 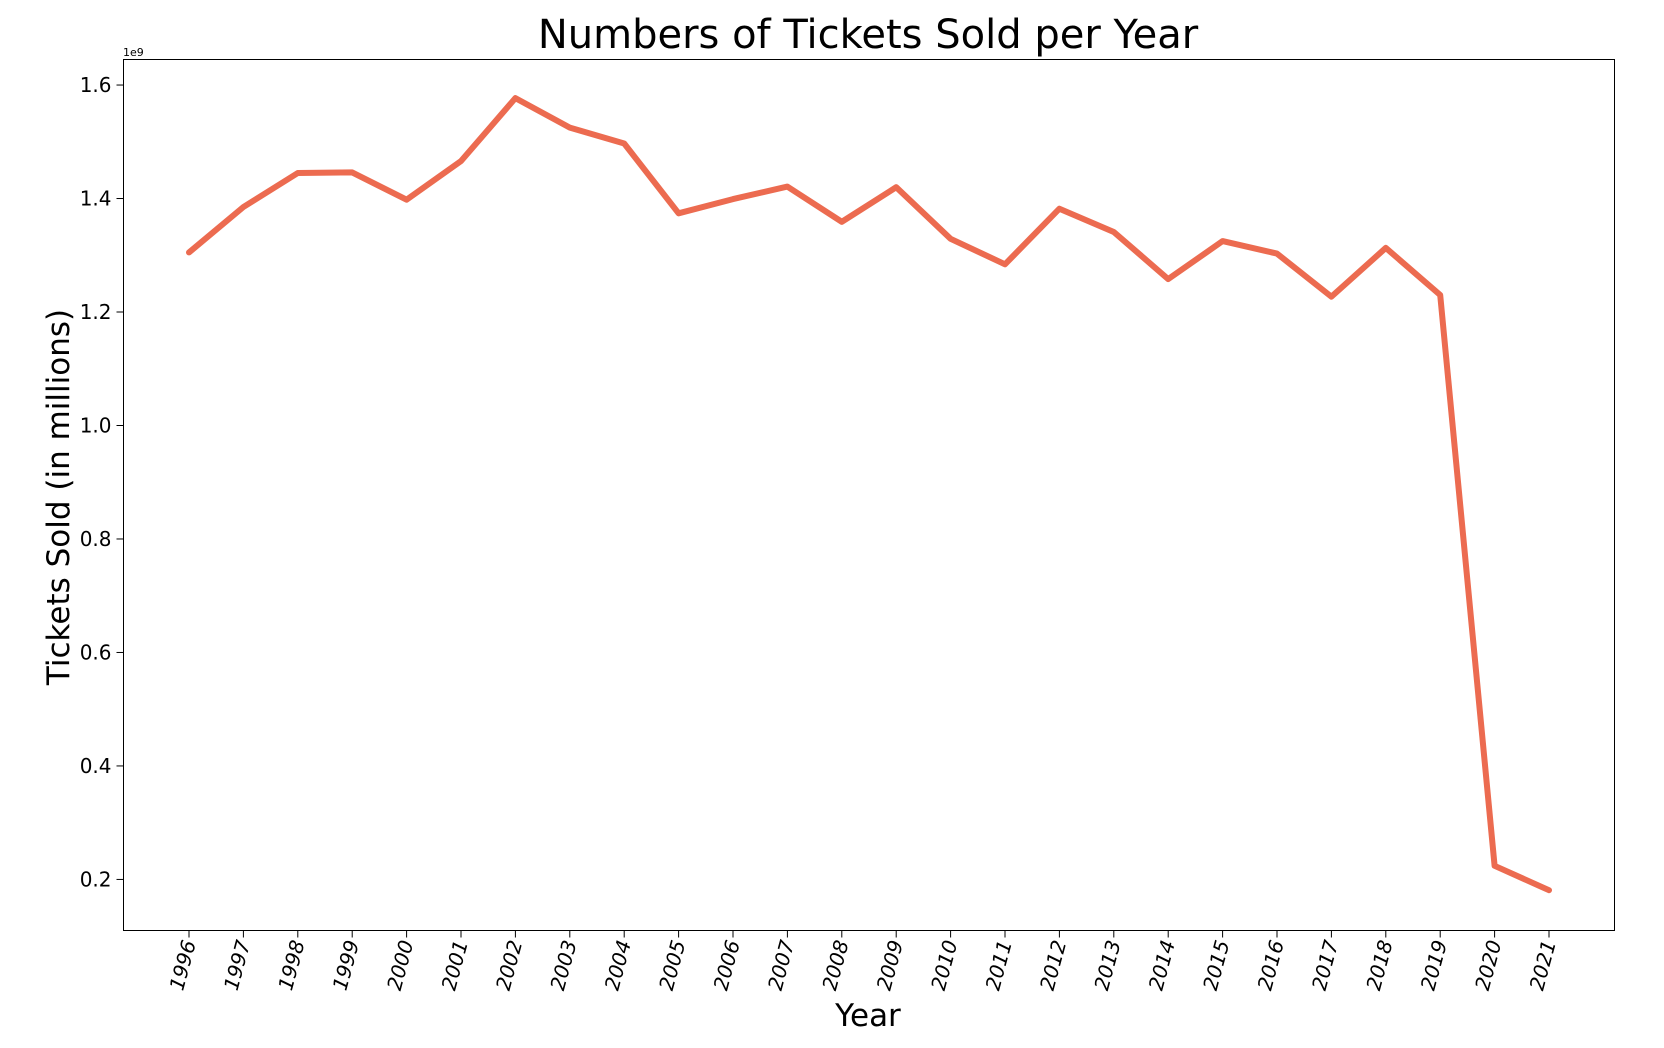 What do you see at coordinates (59, 497) in the screenshot?
I see `y-axis-label: Tickets Sold (in millions)` at bounding box center [59, 497].